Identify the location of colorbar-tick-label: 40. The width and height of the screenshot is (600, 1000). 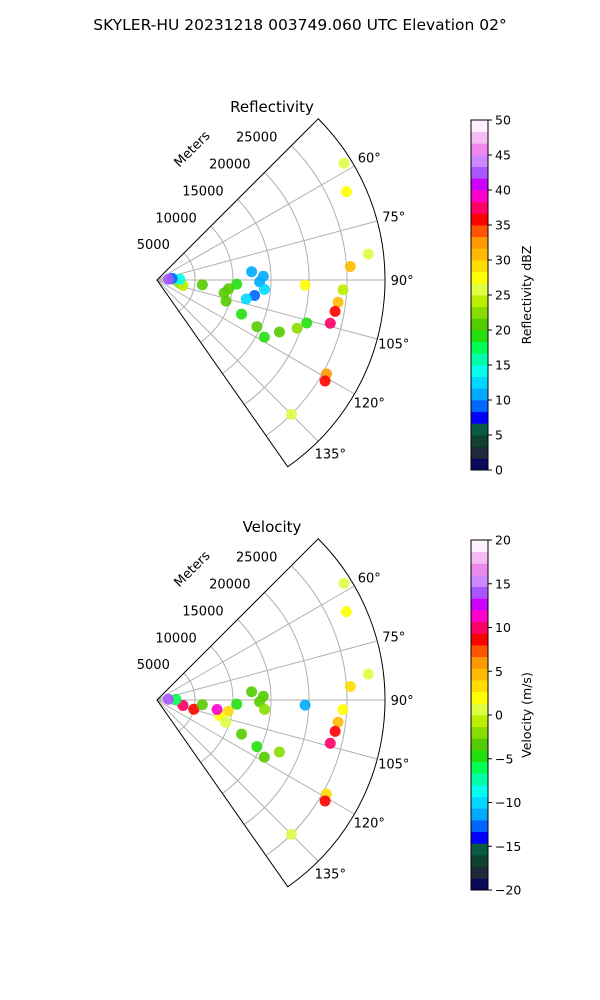
(503, 190).